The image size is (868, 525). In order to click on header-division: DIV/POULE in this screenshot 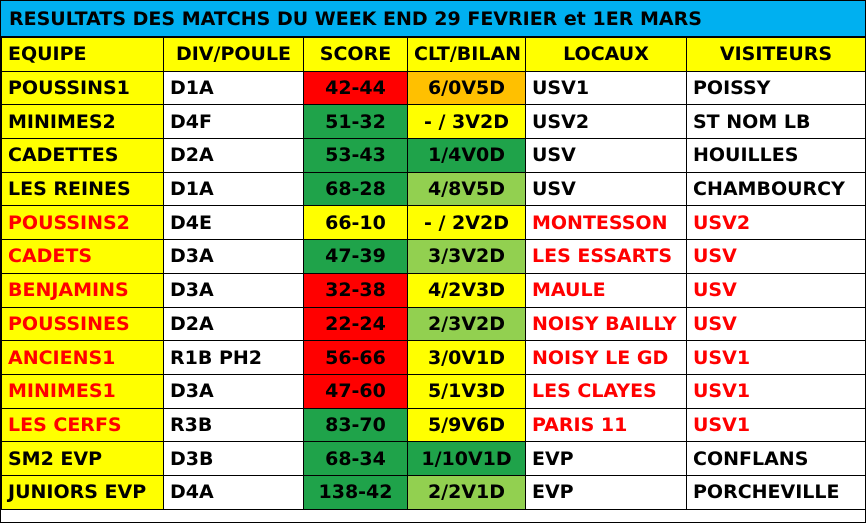, I will do `click(233, 54)`.